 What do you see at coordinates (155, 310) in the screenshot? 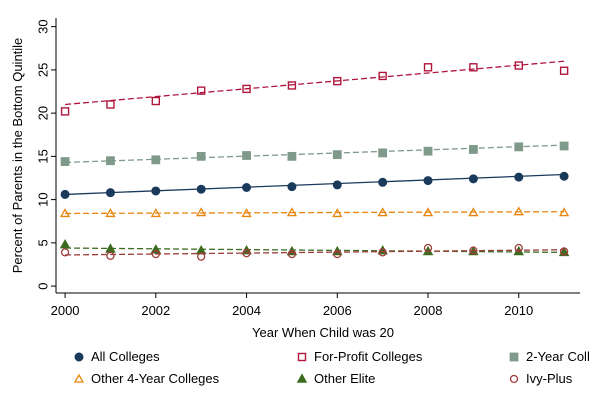
I see `x-tick-label: 2002` at bounding box center [155, 310].